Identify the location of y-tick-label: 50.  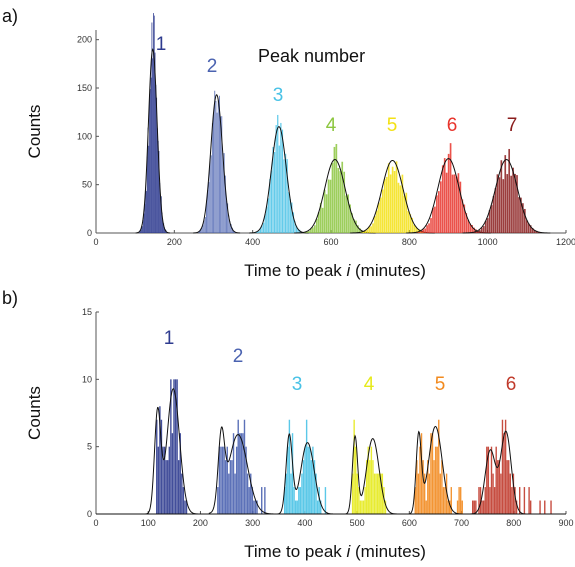
(87, 185).